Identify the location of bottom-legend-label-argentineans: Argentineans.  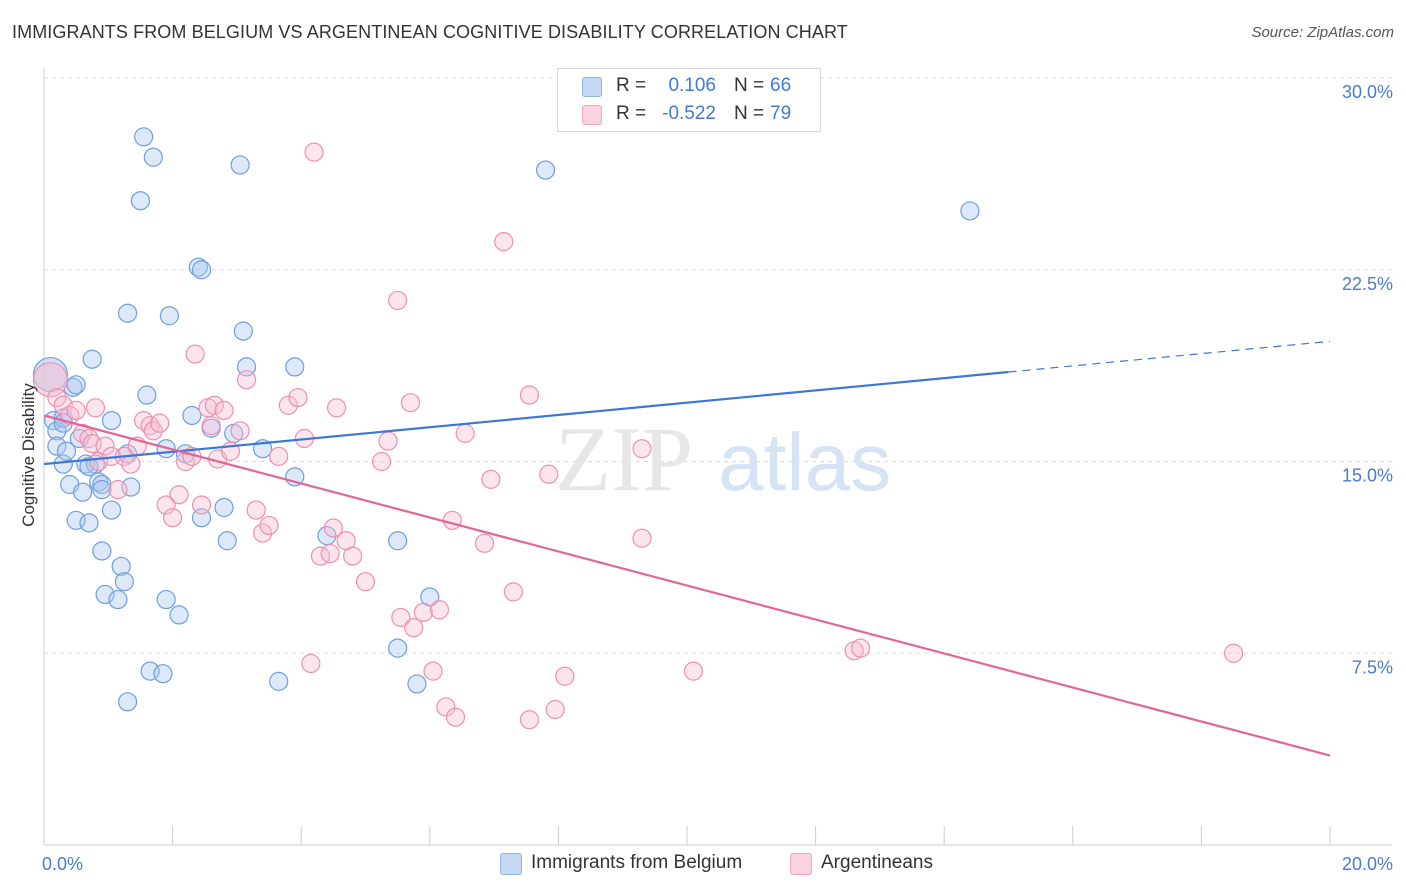
(877, 862).